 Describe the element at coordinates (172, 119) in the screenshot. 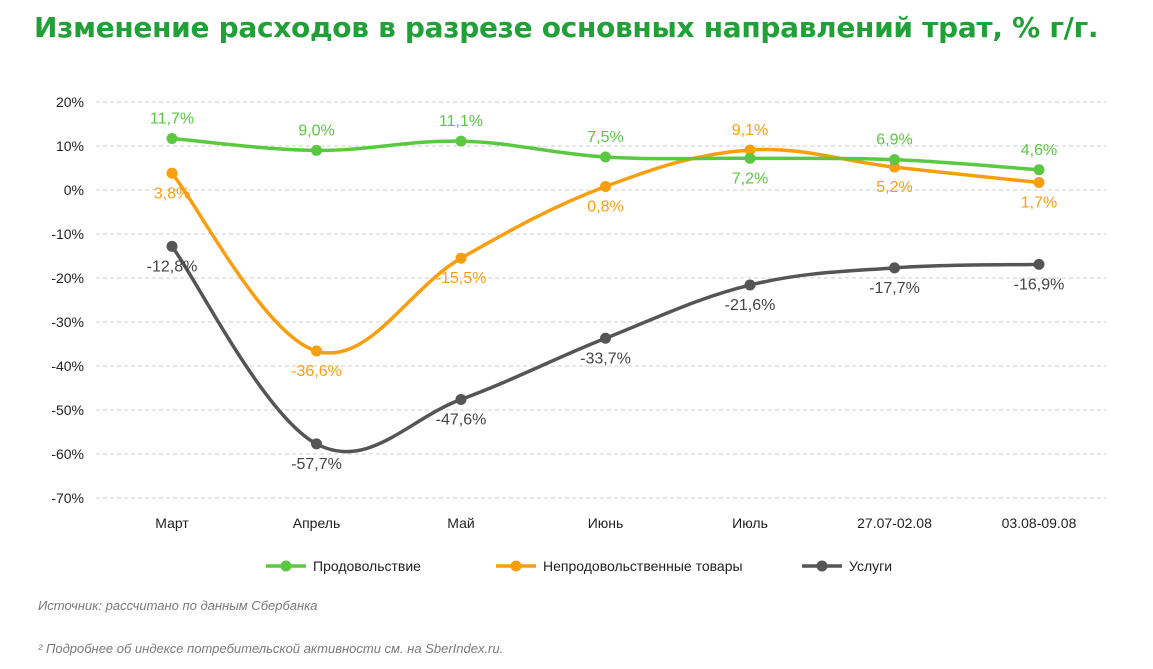

I see `data-label-food: 11,7%` at that location.